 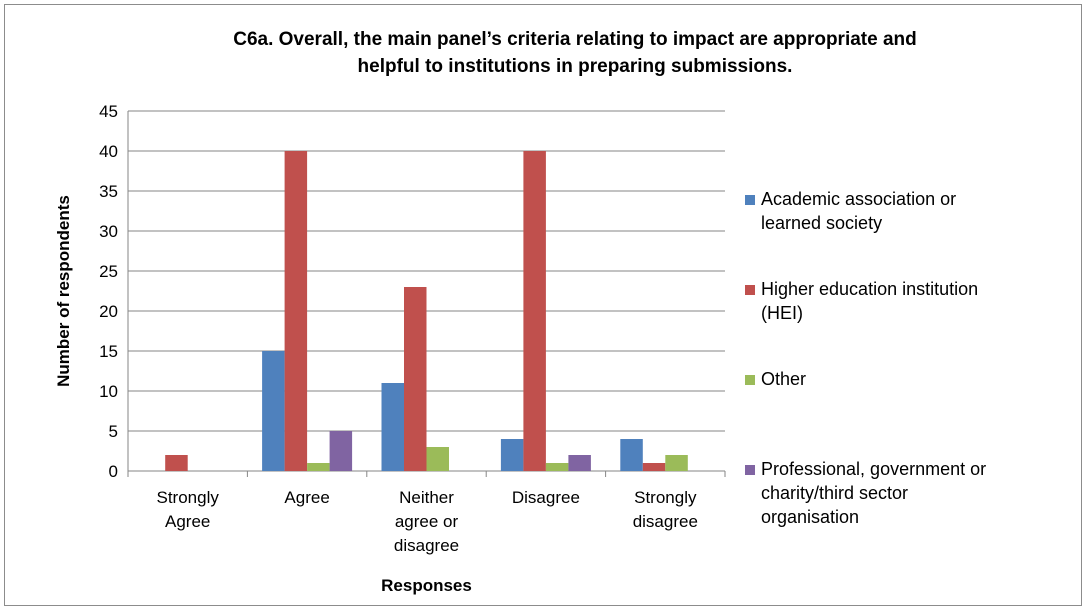 What do you see at coordinates (63, 291) in the screenshot?
I see `y-axis-title: Number of respondents` at bounding box center [63, 291].